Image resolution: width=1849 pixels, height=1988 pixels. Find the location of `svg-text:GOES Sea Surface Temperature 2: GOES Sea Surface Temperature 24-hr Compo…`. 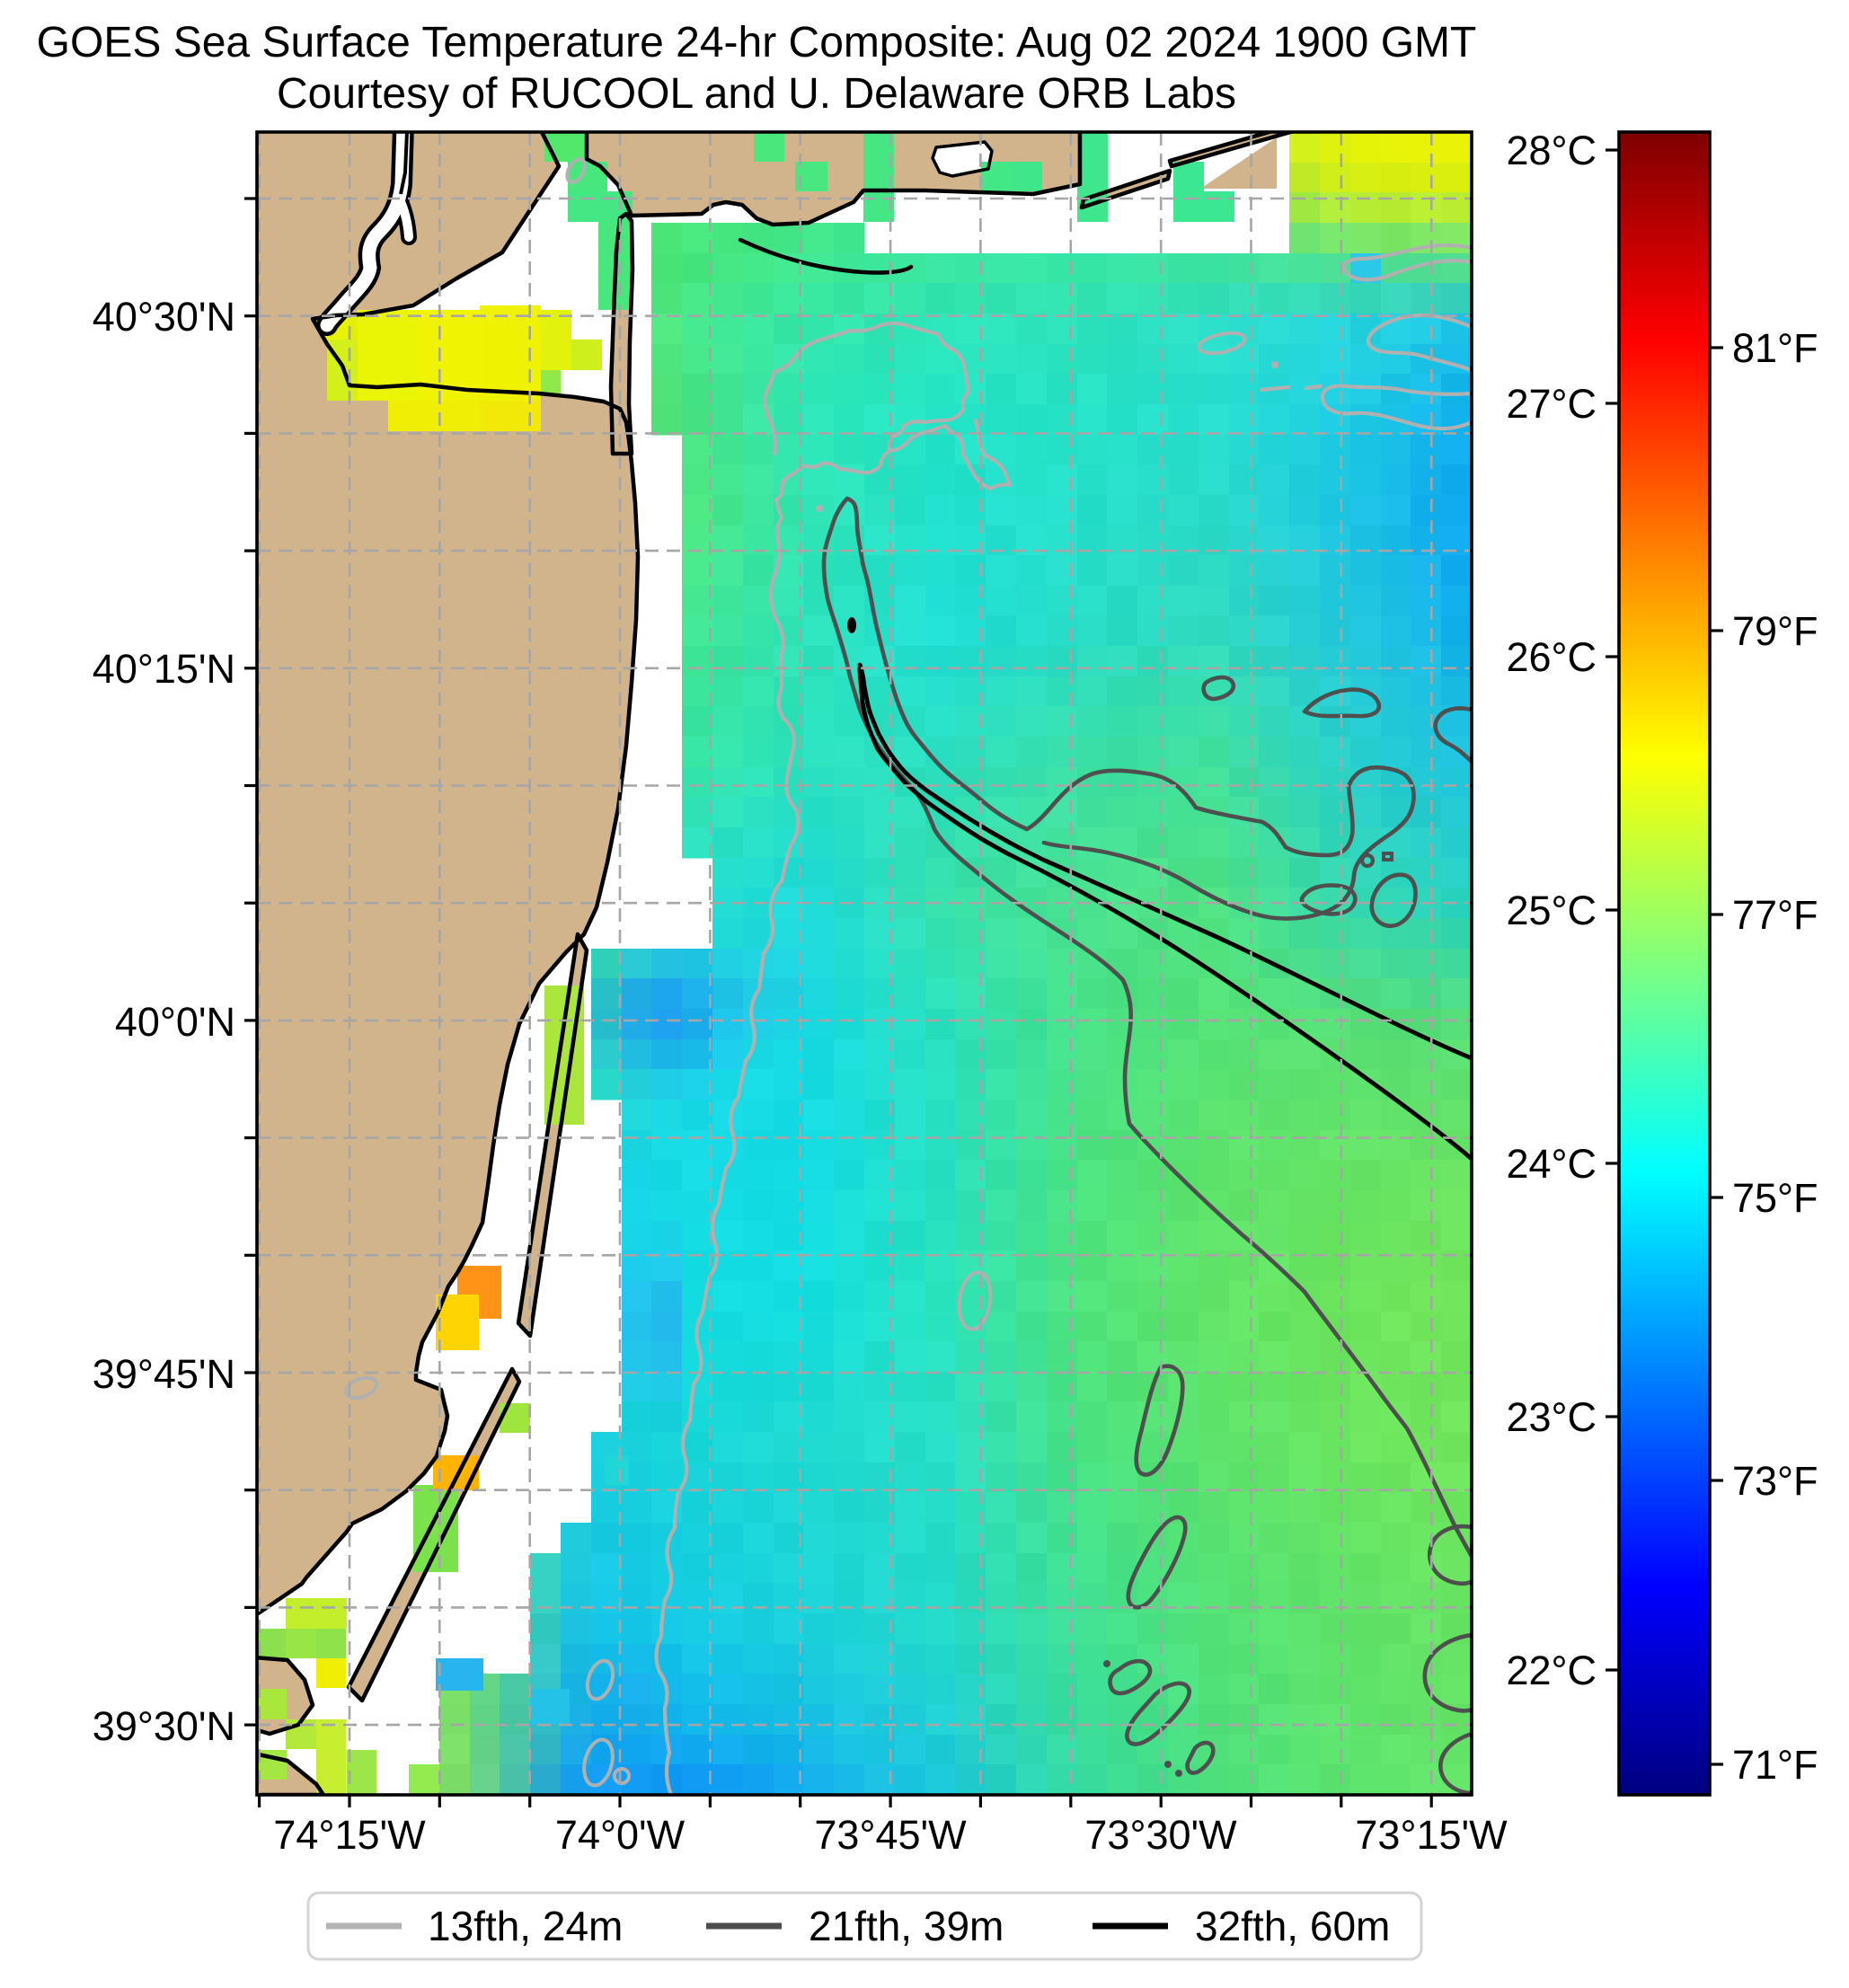

svg-text:GOES Sea Surface Temperature 2: GOES Sea Surface Temperature 24-hr Compo… is located at coordinates (757, 42).